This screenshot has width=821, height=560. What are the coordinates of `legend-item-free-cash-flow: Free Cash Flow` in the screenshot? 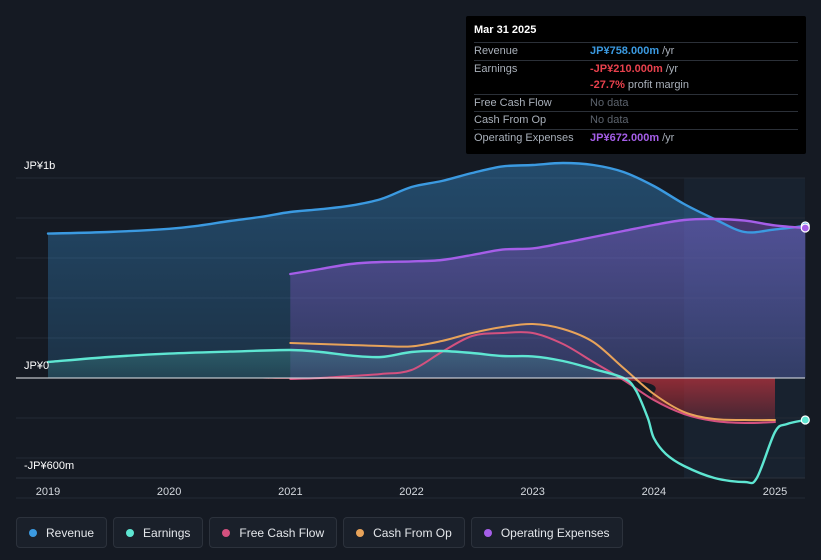 It's located at (273, 532).